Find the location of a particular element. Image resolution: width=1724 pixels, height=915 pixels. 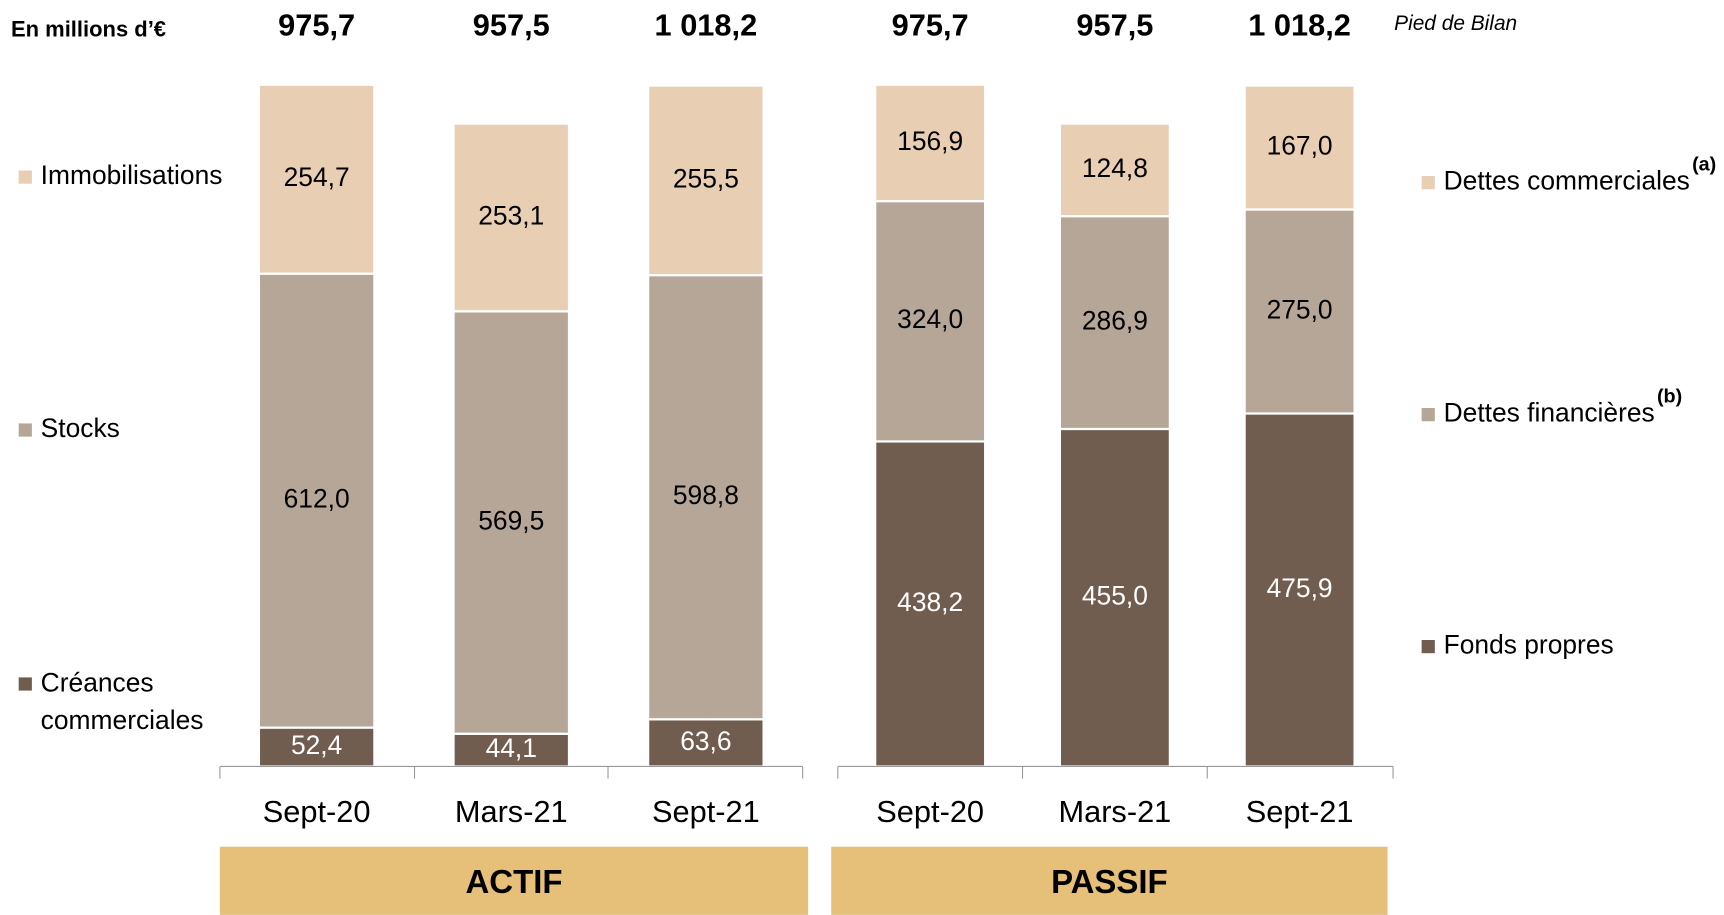

banner-label: ACTIF is located at coordinates (513, 881).